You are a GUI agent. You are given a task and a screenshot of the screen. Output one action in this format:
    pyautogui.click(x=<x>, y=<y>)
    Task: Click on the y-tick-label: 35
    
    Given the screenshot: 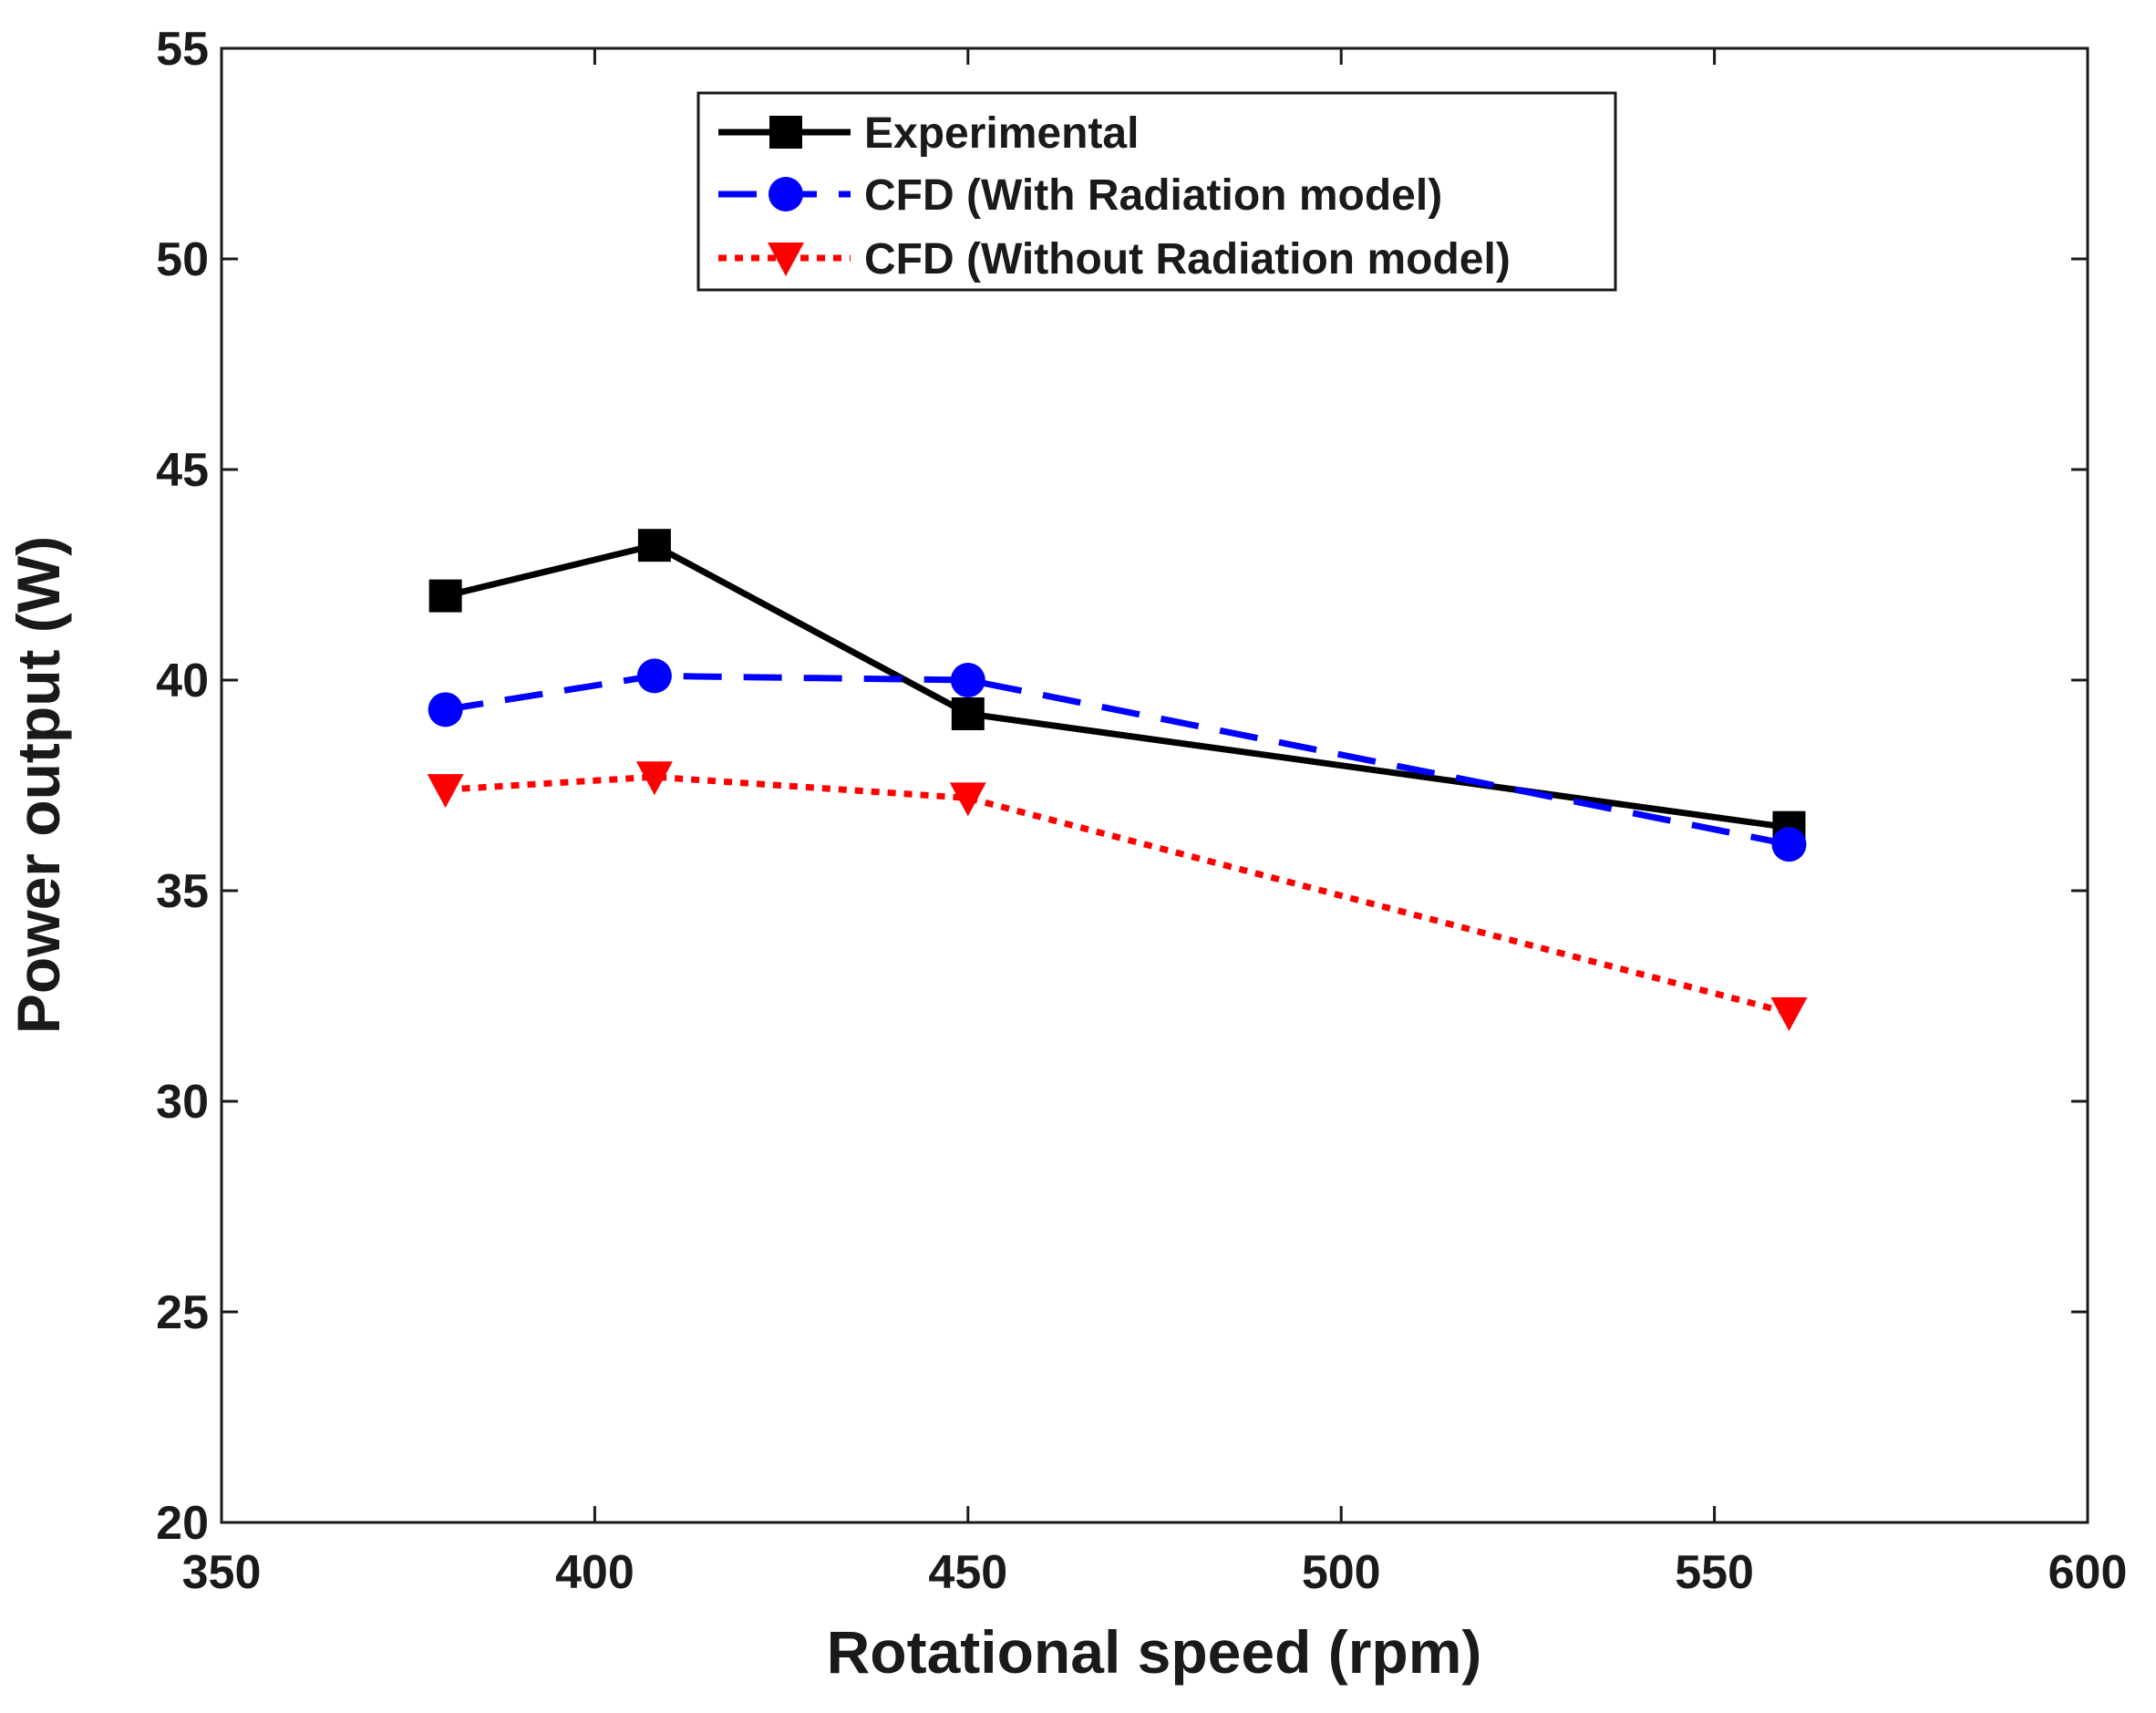 What is the action you would take?
    pyautogui.click(x=182, y=891)
    